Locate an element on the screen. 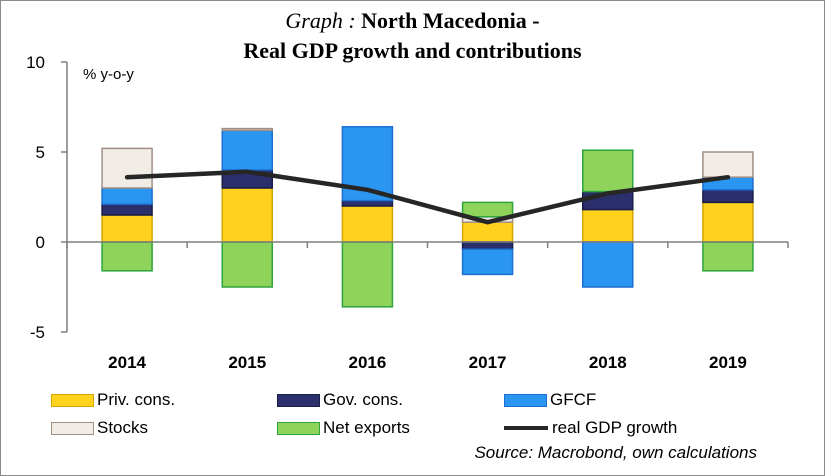  y-axis-label: % y-o-y is located at coordinates (108, 74).